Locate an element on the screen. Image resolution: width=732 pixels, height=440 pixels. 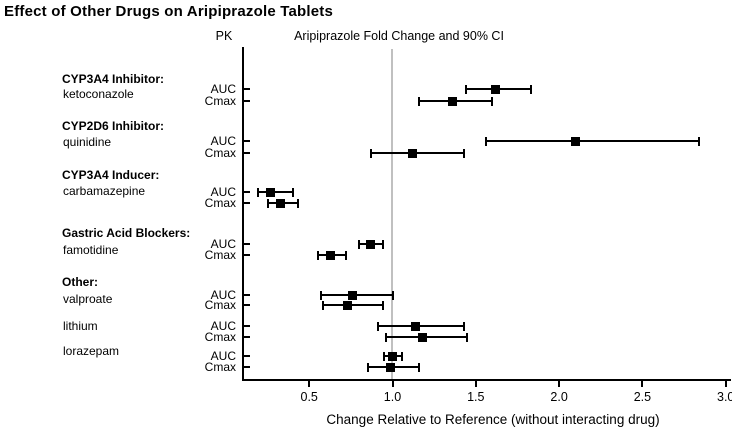
drug-label: valproate is located at coordinates (88, 299).